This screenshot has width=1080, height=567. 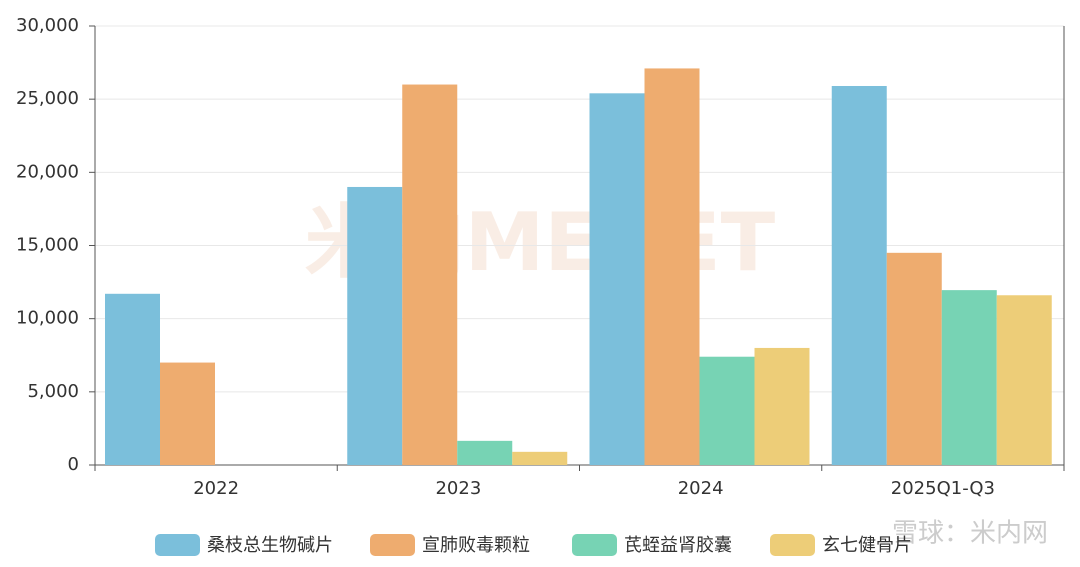 I want to click on y-tick-label: 30,000, so click(x=47, y=25).